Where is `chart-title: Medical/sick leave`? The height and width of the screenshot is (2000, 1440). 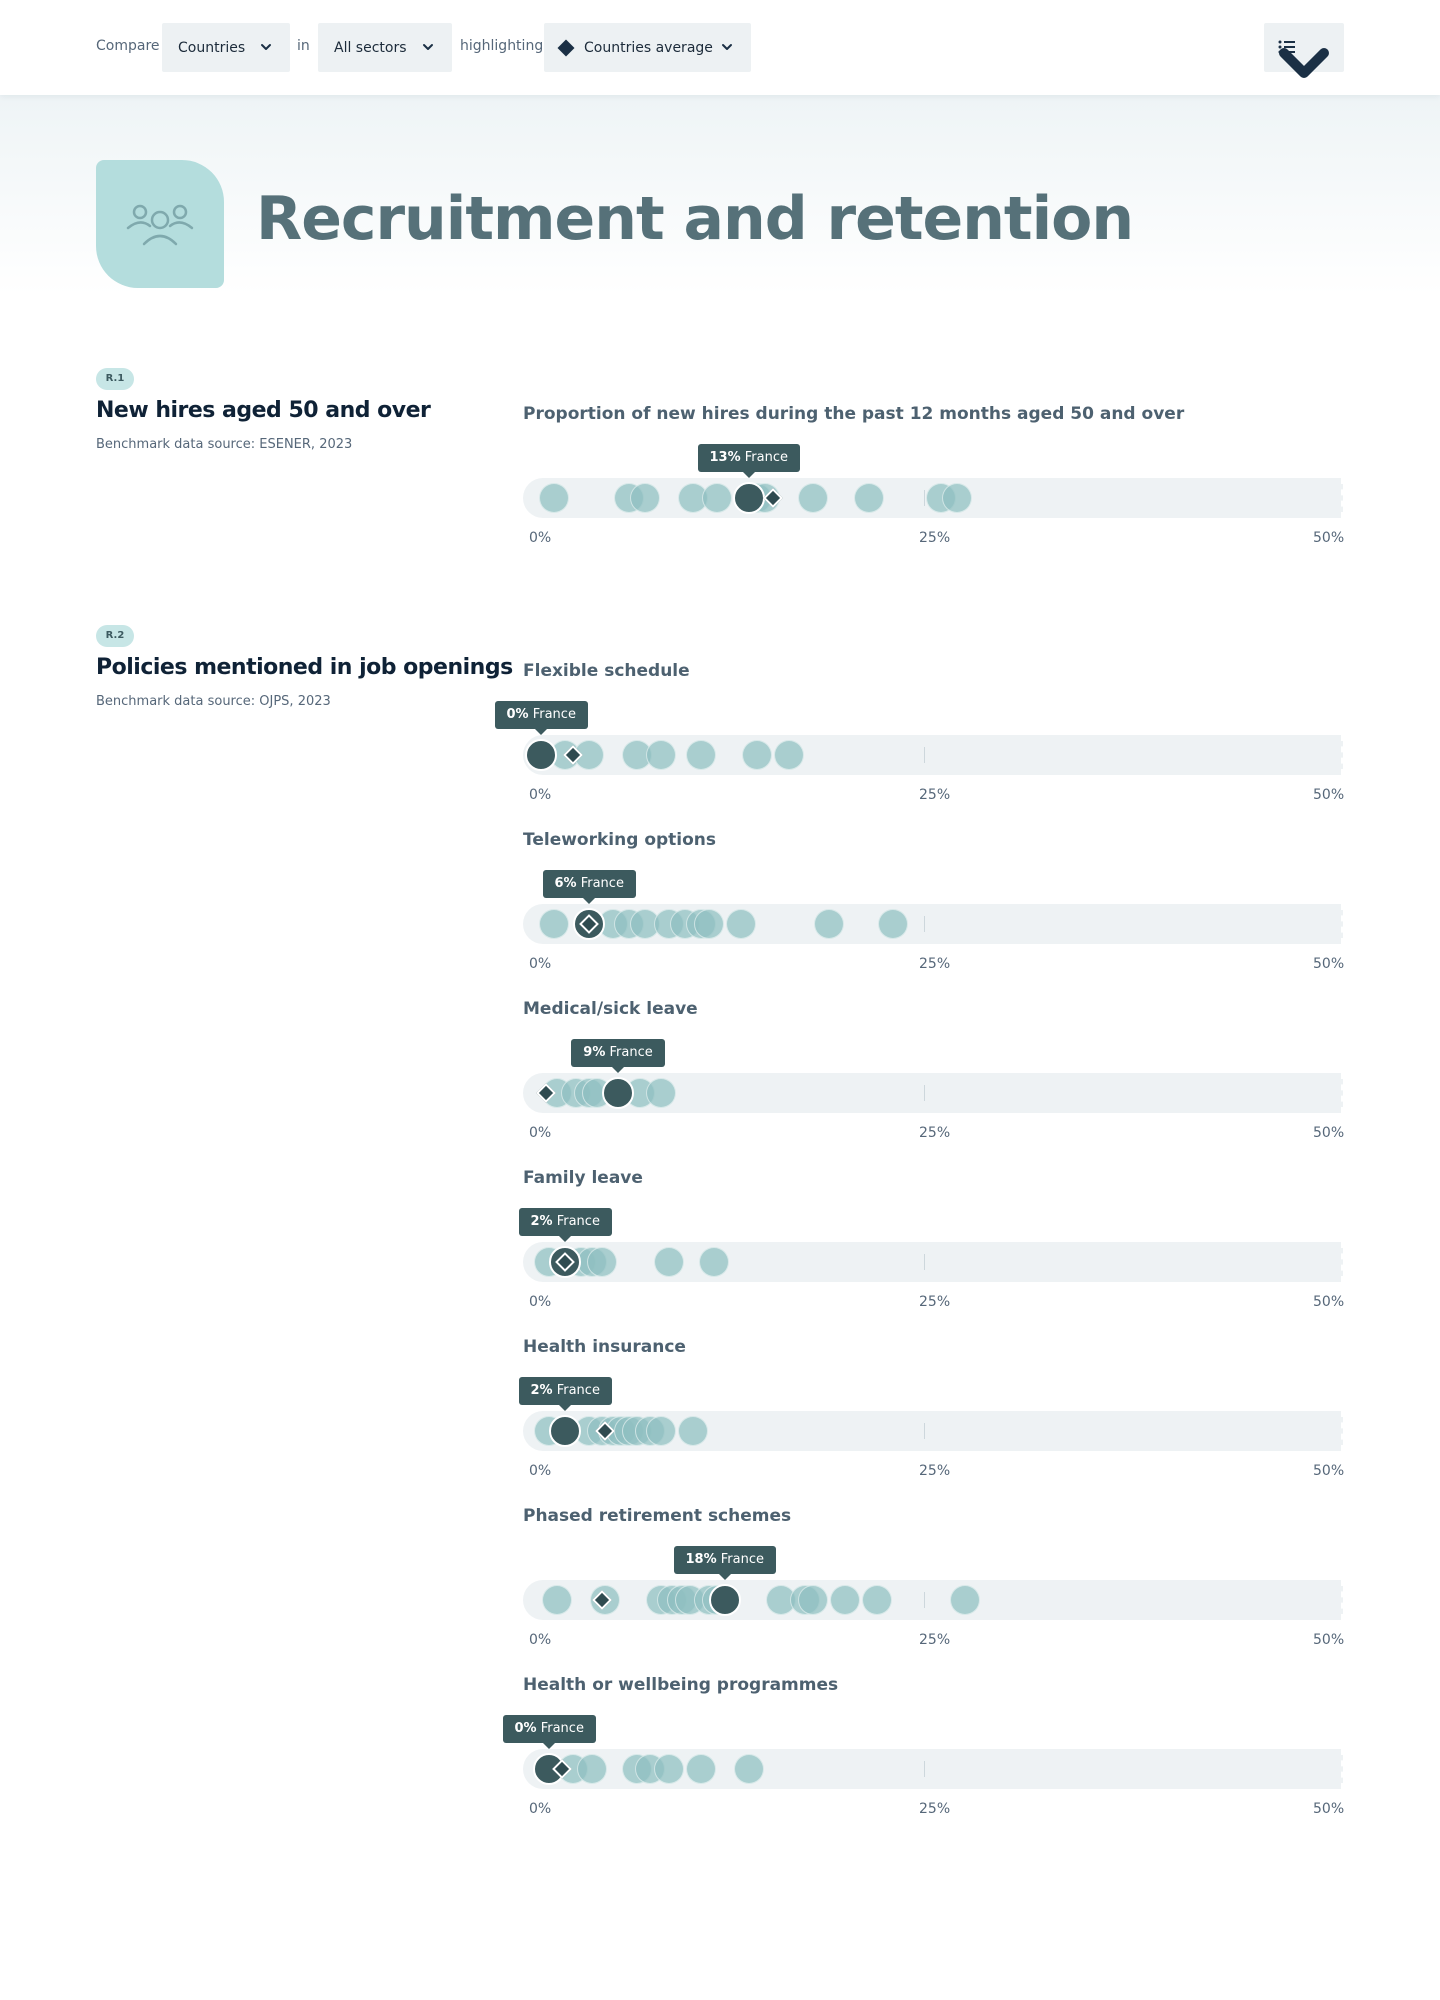
chart-title: Medical/sick leave is located at coordinates (610, 1009).